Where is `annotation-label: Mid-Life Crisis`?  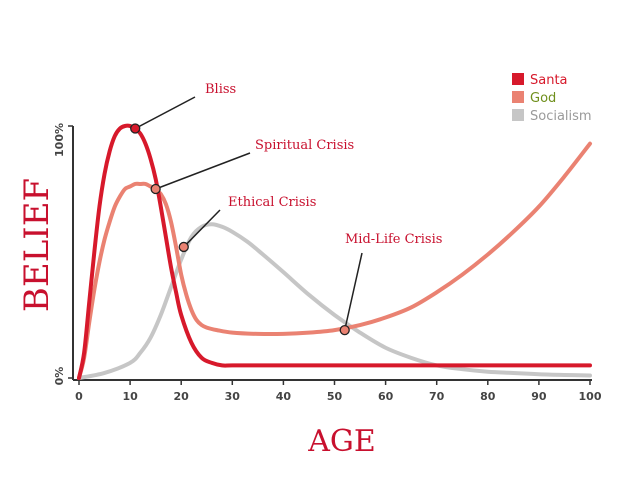
annotation-label: Mid-Life Crisis is located at coordinates (393, 239).